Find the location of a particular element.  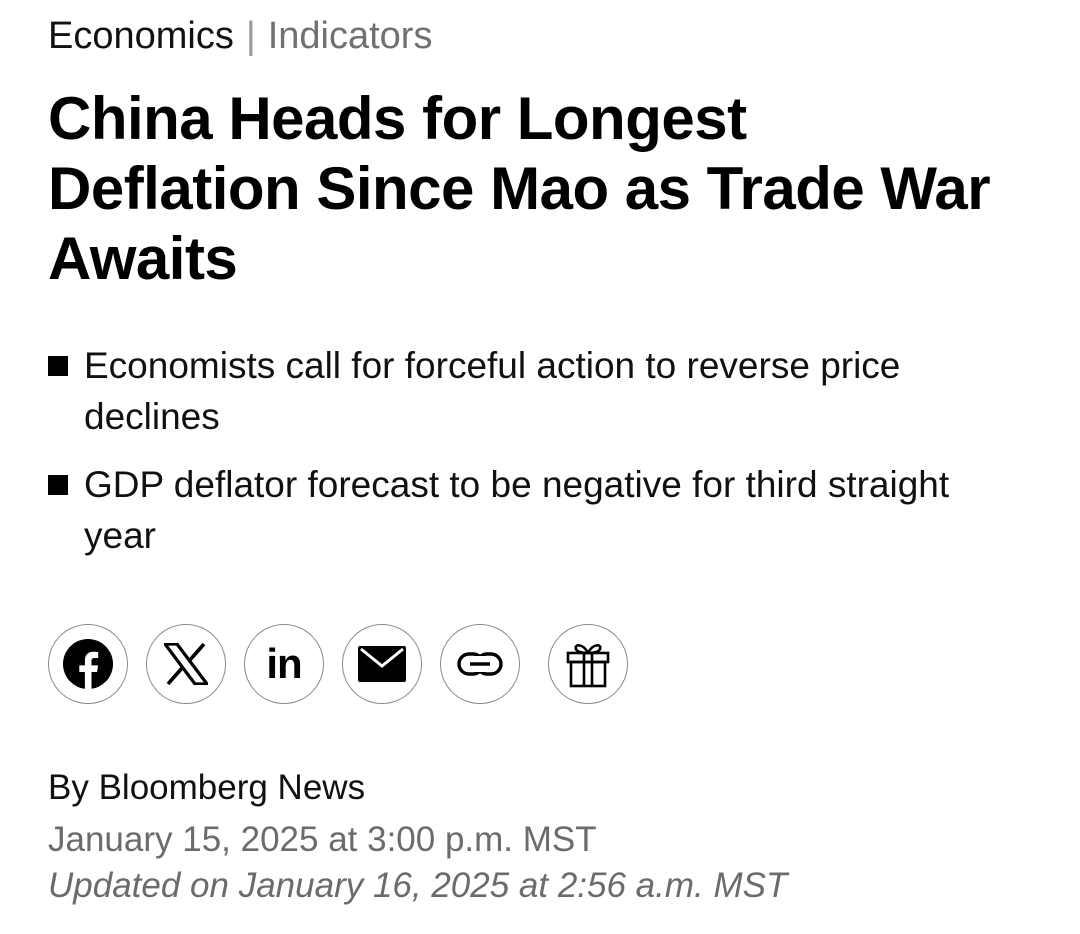

x-icon is located at coordinates (186, 664).